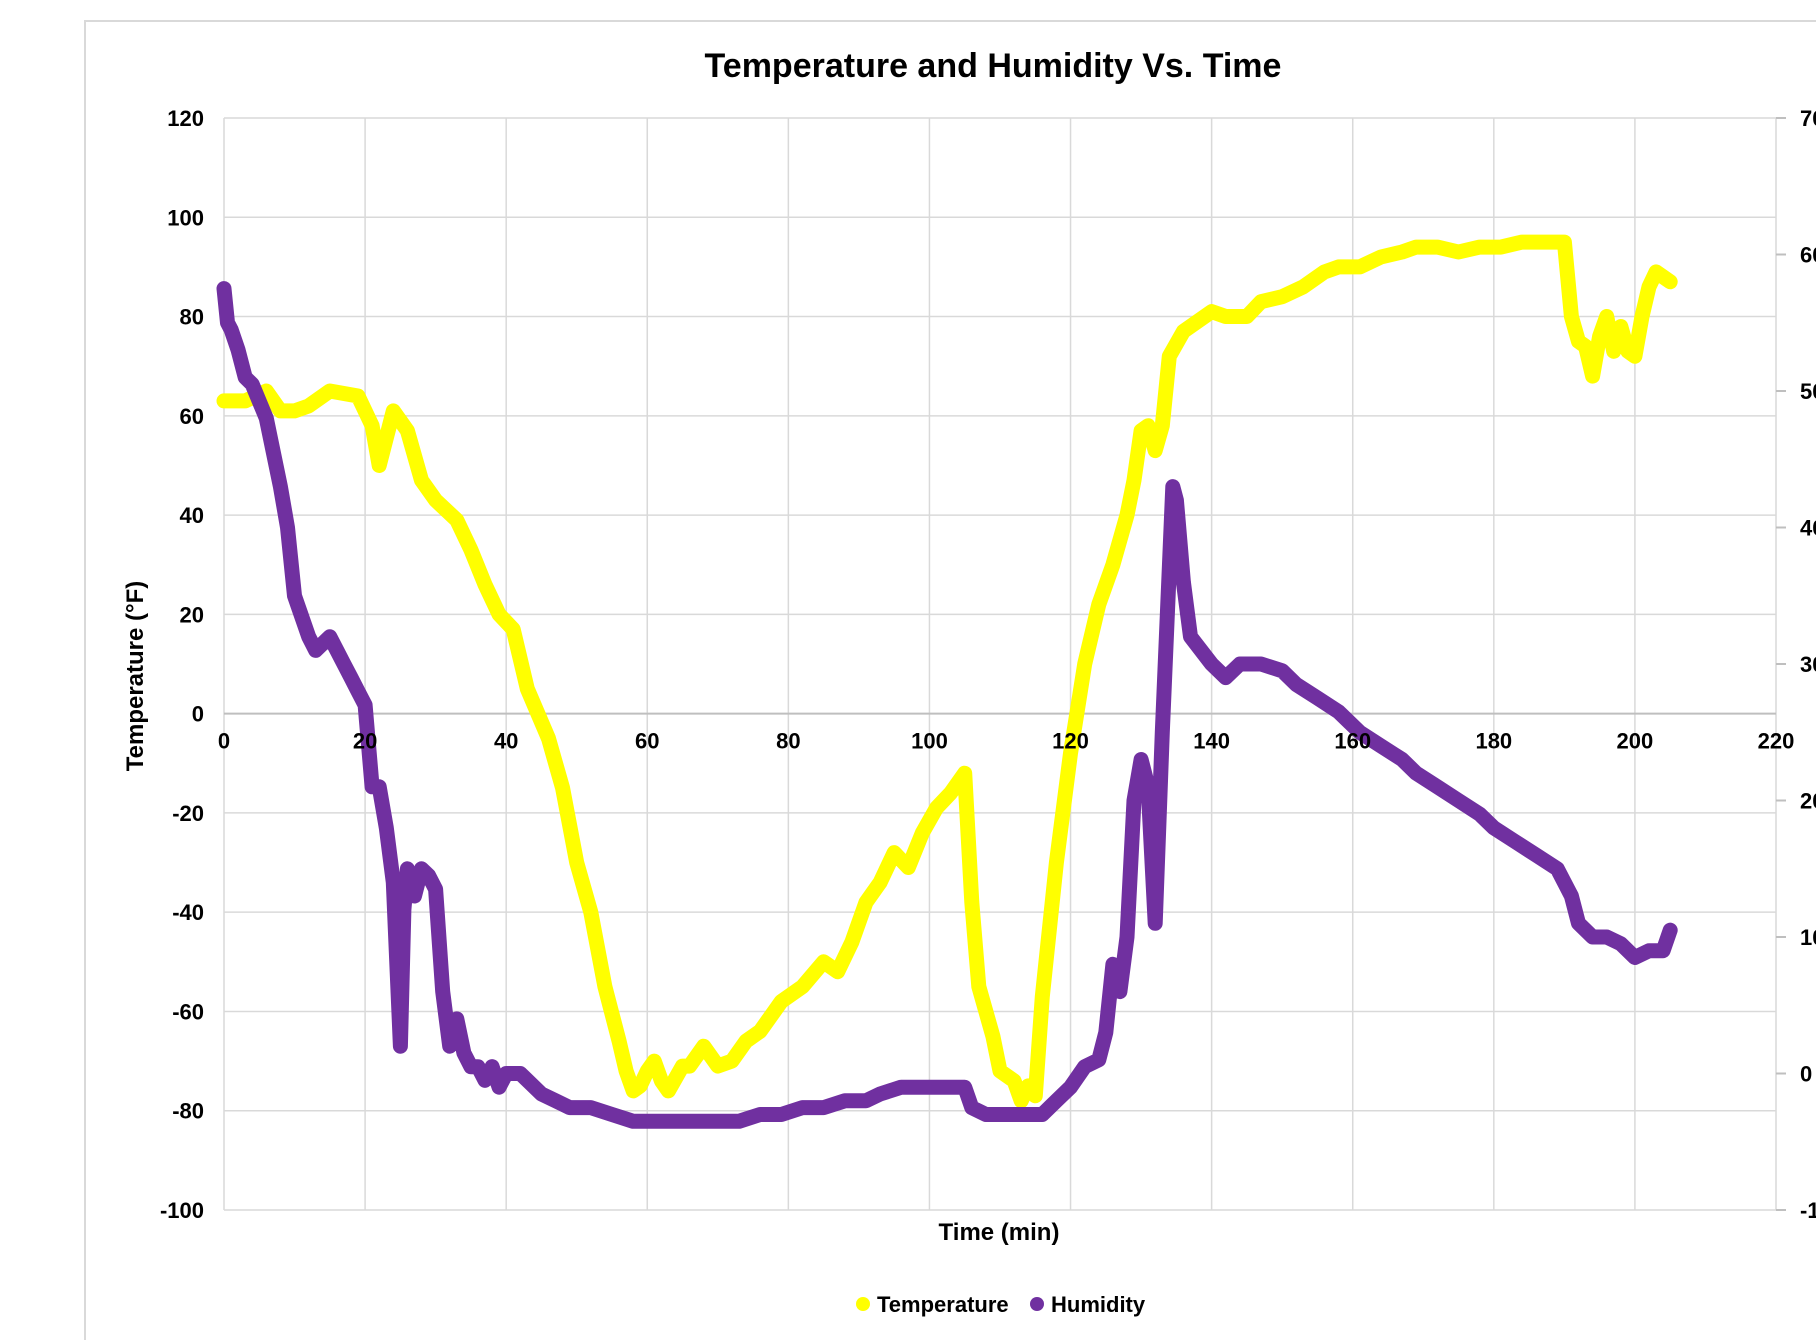 The image size is (1816, 1340). I want to click on y-tick-label: 80, so click(192, 317).